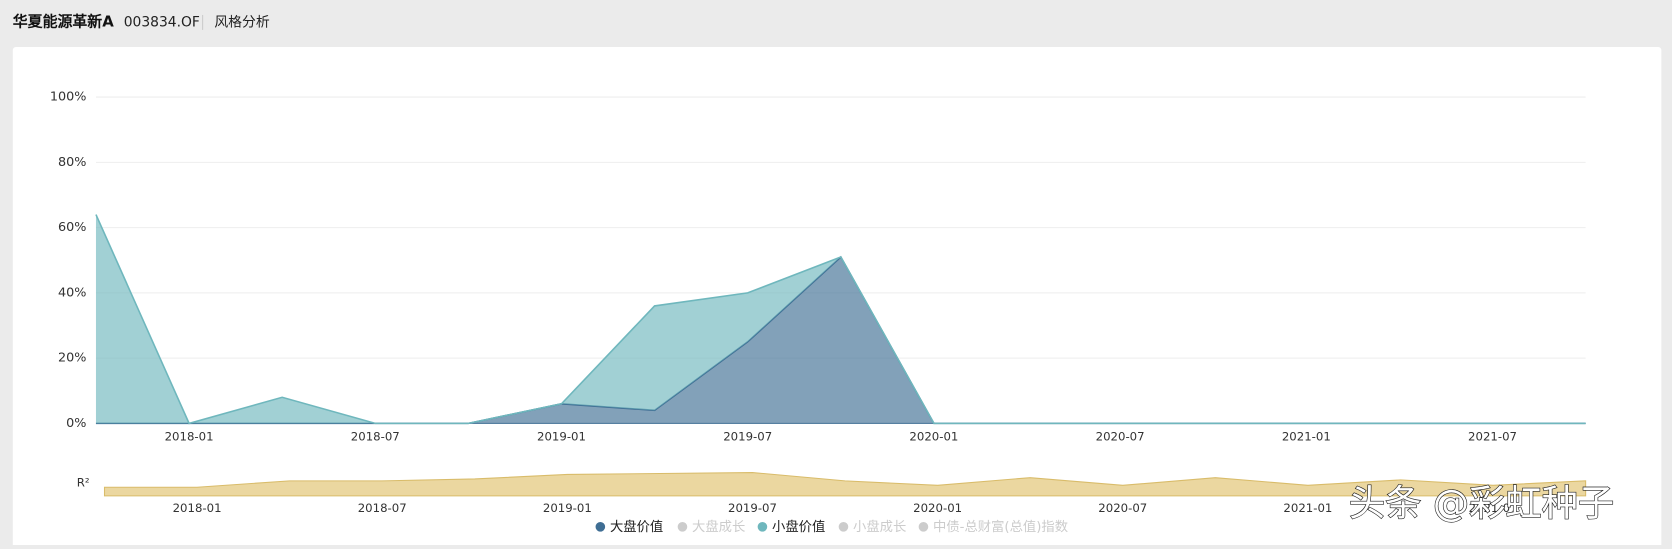  Describe the element at coordinates (76, 423) in the screenshot. I see `y-tick-label: 0%` at that location.